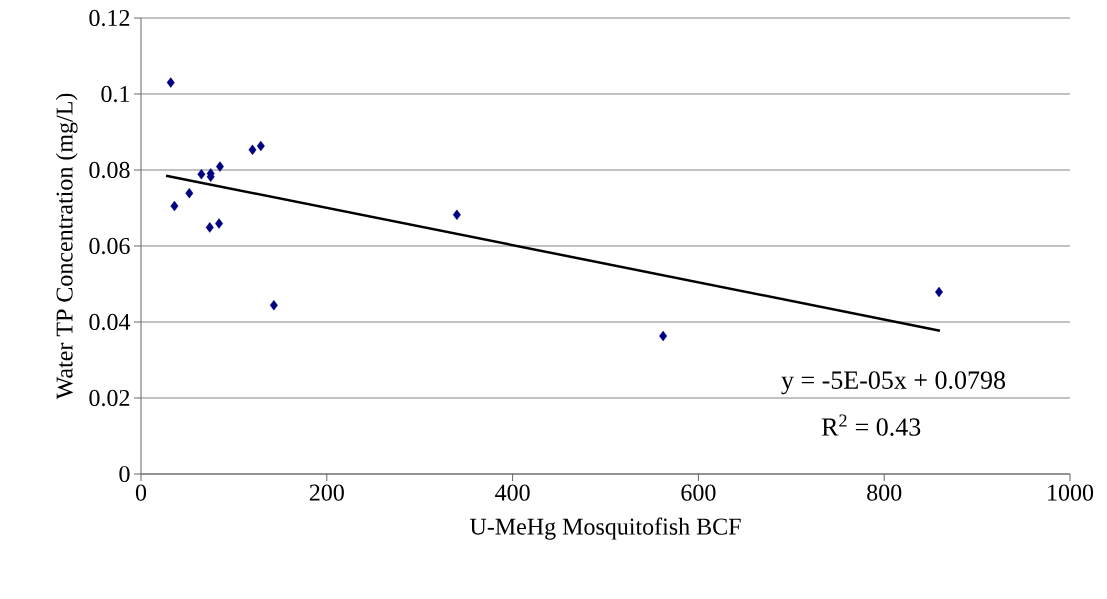 This screenshot has height=599, width=1107. What do you see at coordinates (141, 492) in the screenshot?
I see `x-tick-label: 0` at bounding box center [141, 492].